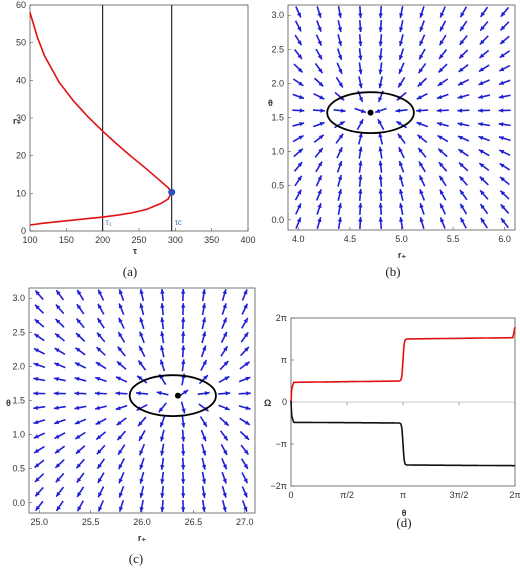  I want to click on ytick-label-c: 2.5, so click(18, 332).